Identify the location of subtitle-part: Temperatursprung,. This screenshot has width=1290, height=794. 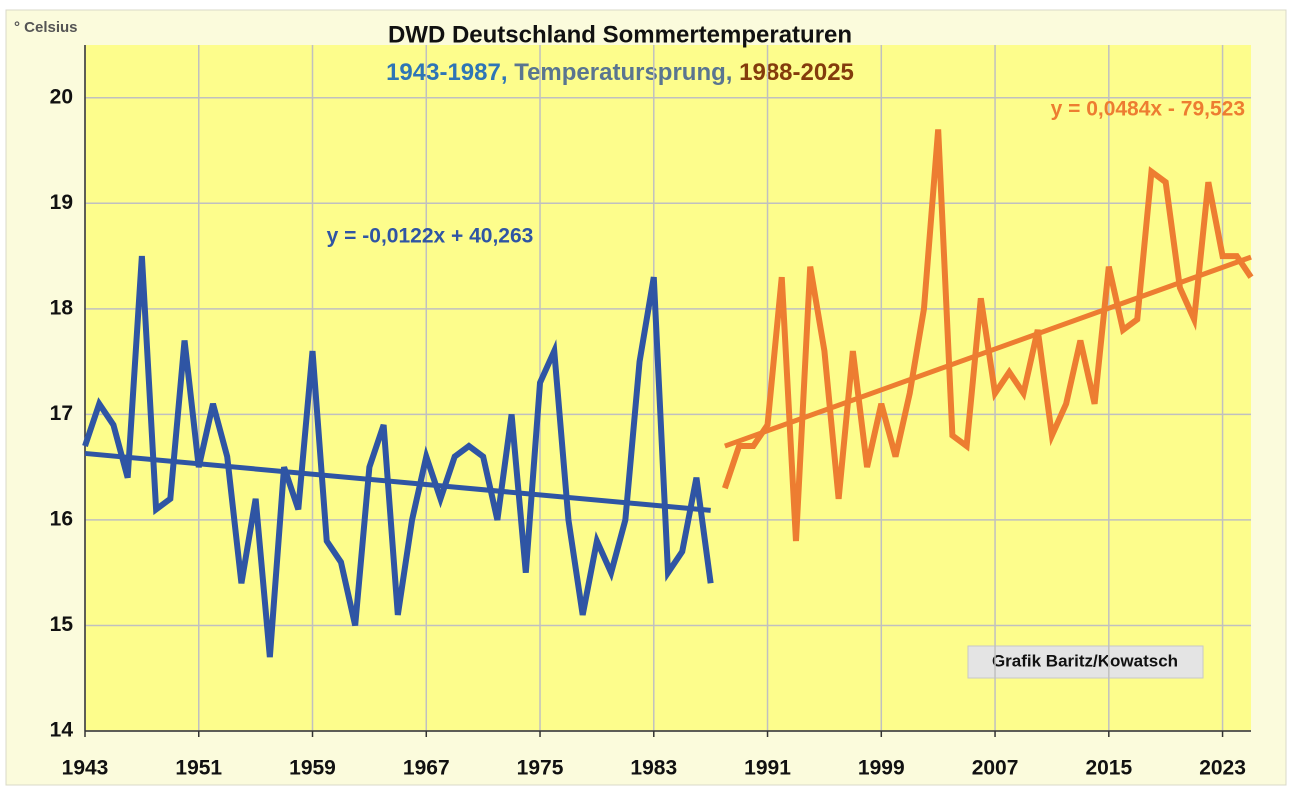
(620, 72).